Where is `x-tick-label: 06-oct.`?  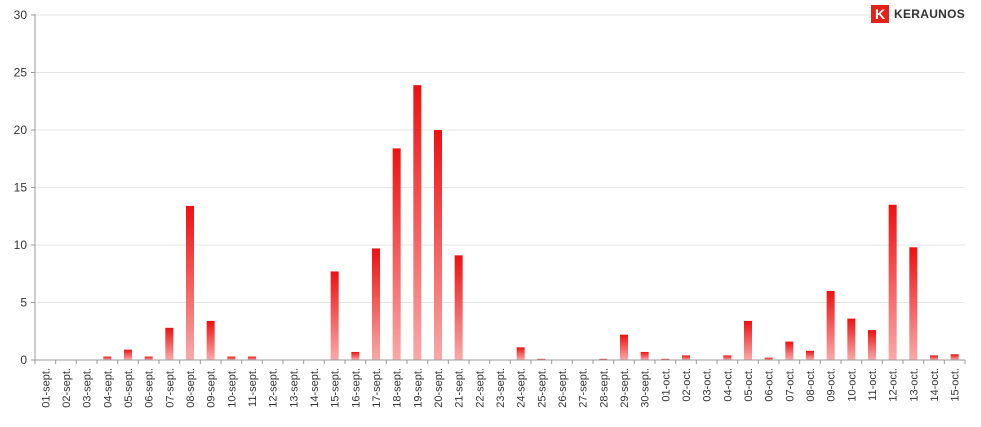
x-tick-label: 06-oct. is located at coordinates (770, 385).